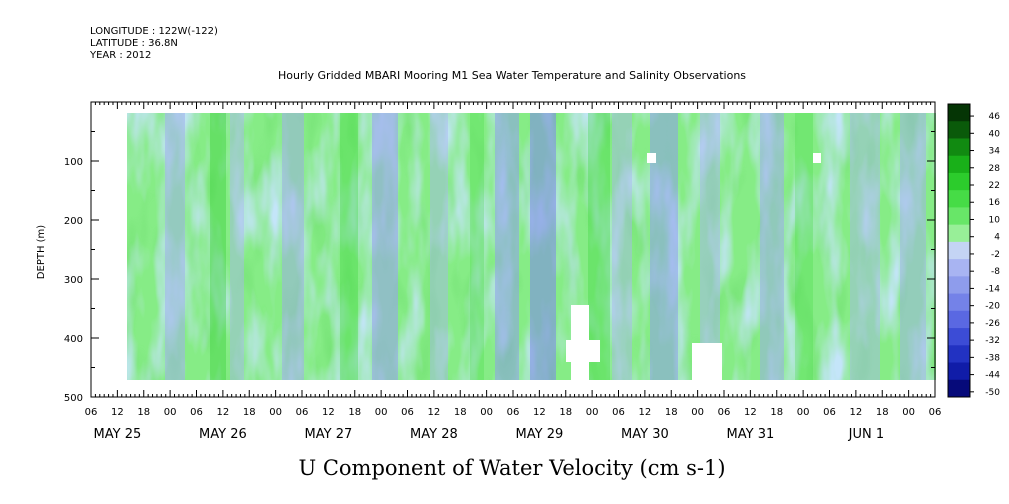 This screenshot has width=1009, height=504. I want to click on x-axis-label: U Component of Water Velocity (cm s-1), so click(511, 468).